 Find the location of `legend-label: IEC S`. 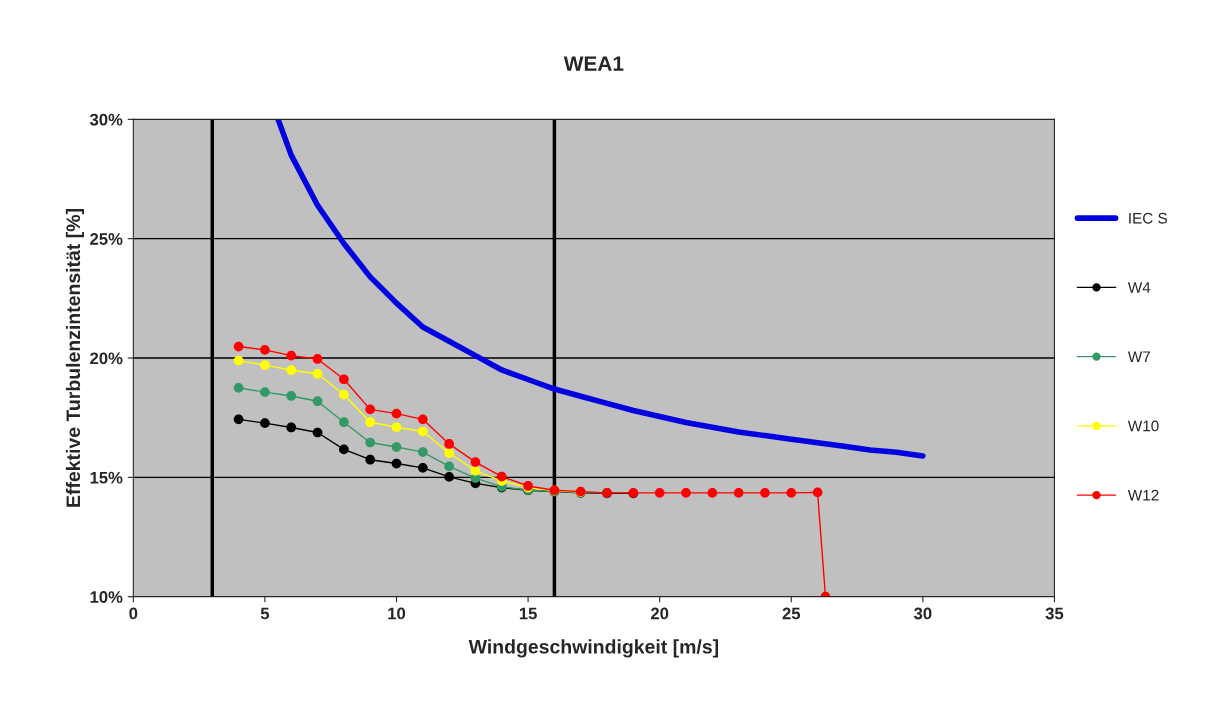

legend-label: IEC S is located at coordinates (1148, 218).